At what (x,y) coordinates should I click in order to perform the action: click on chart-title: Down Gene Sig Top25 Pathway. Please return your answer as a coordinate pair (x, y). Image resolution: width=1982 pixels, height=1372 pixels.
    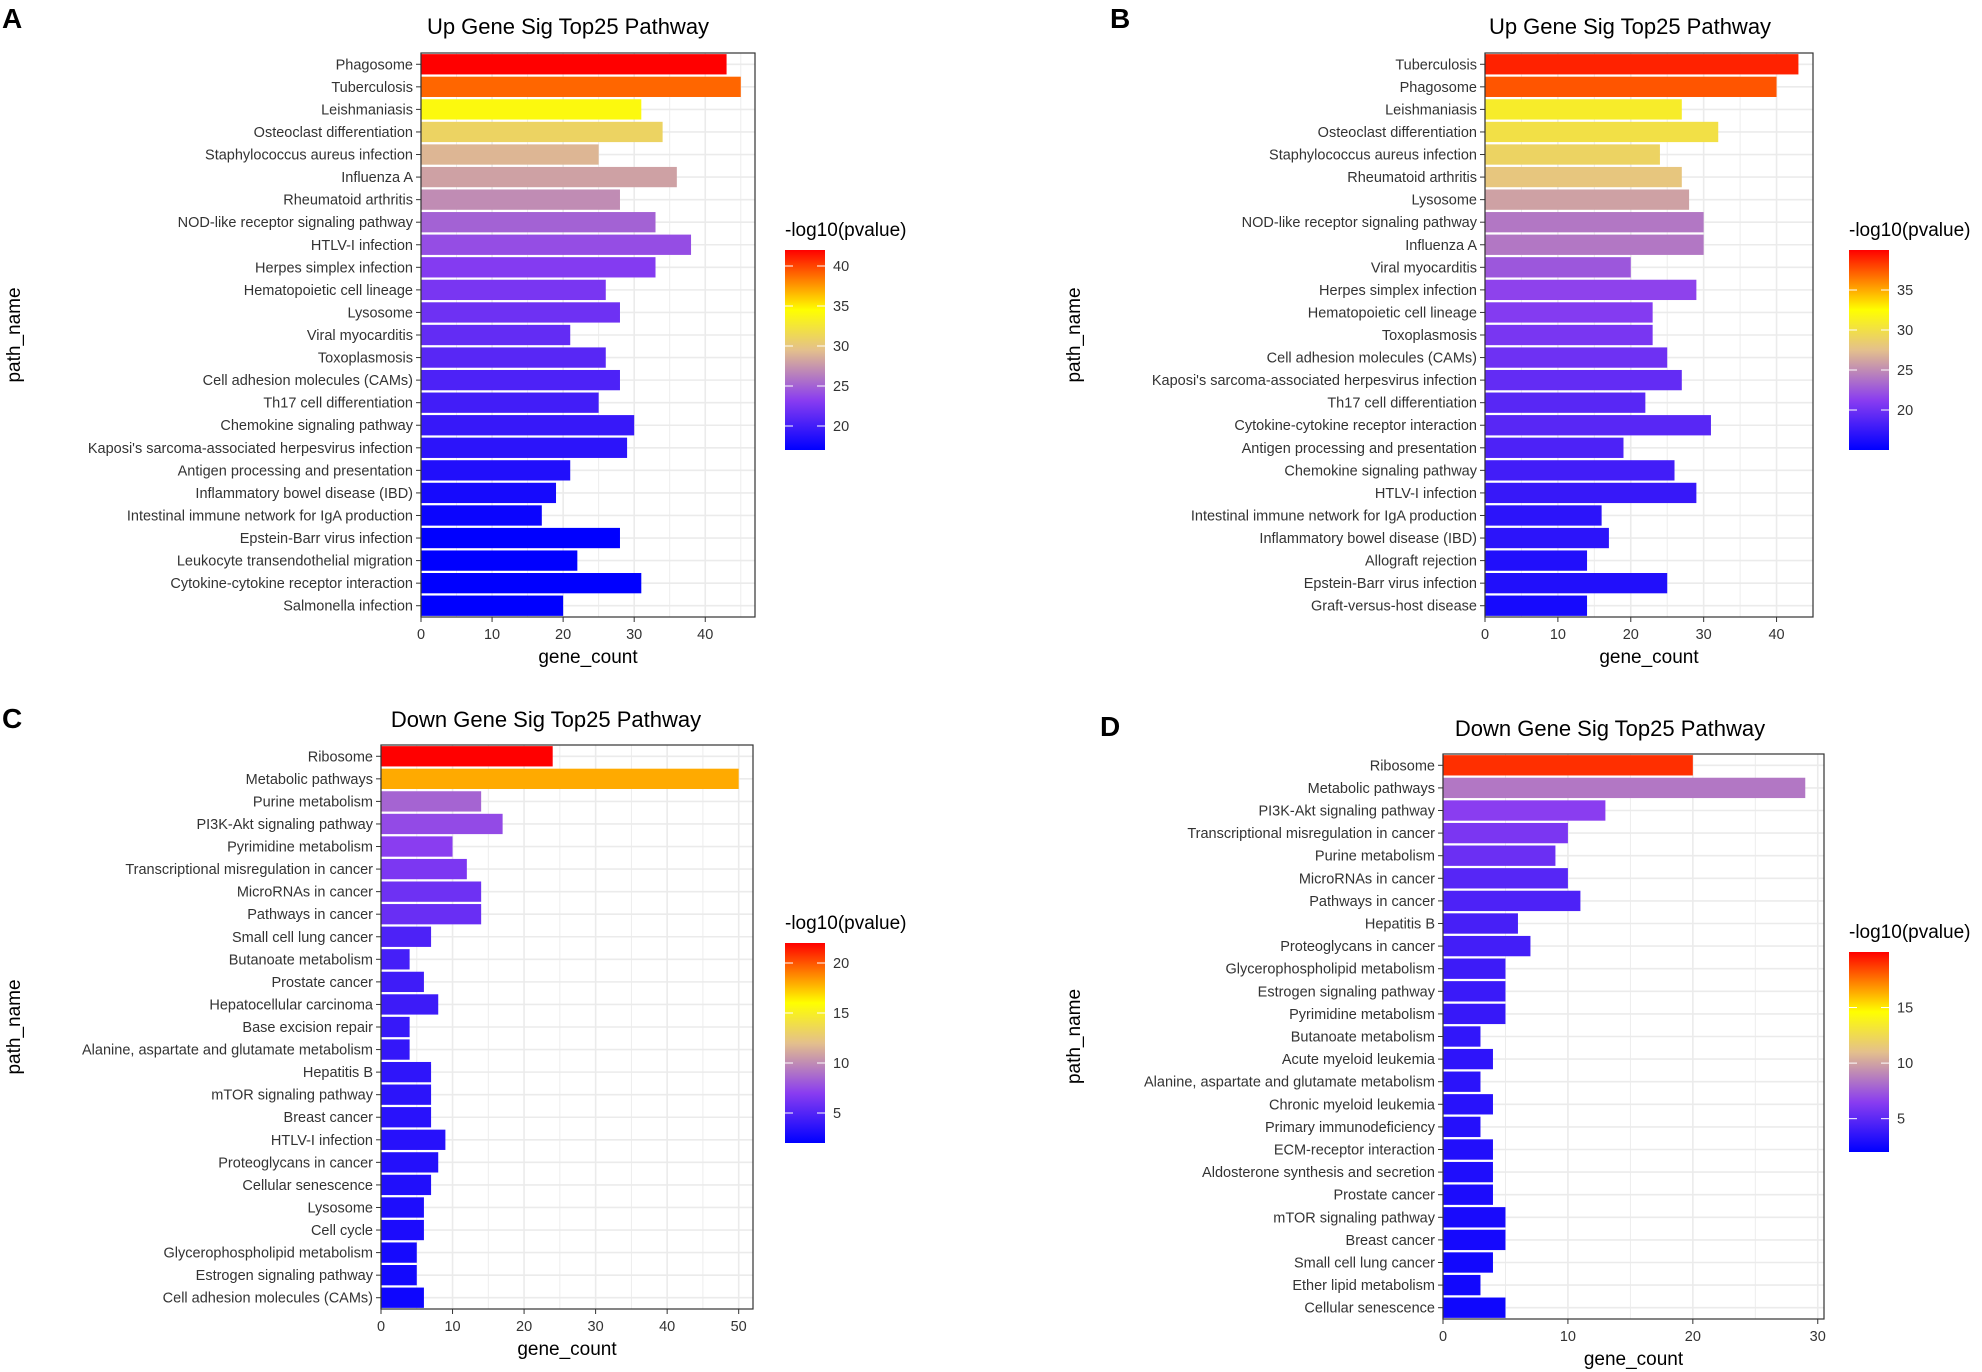
    Looking at the image, I should click on (1610, 728).